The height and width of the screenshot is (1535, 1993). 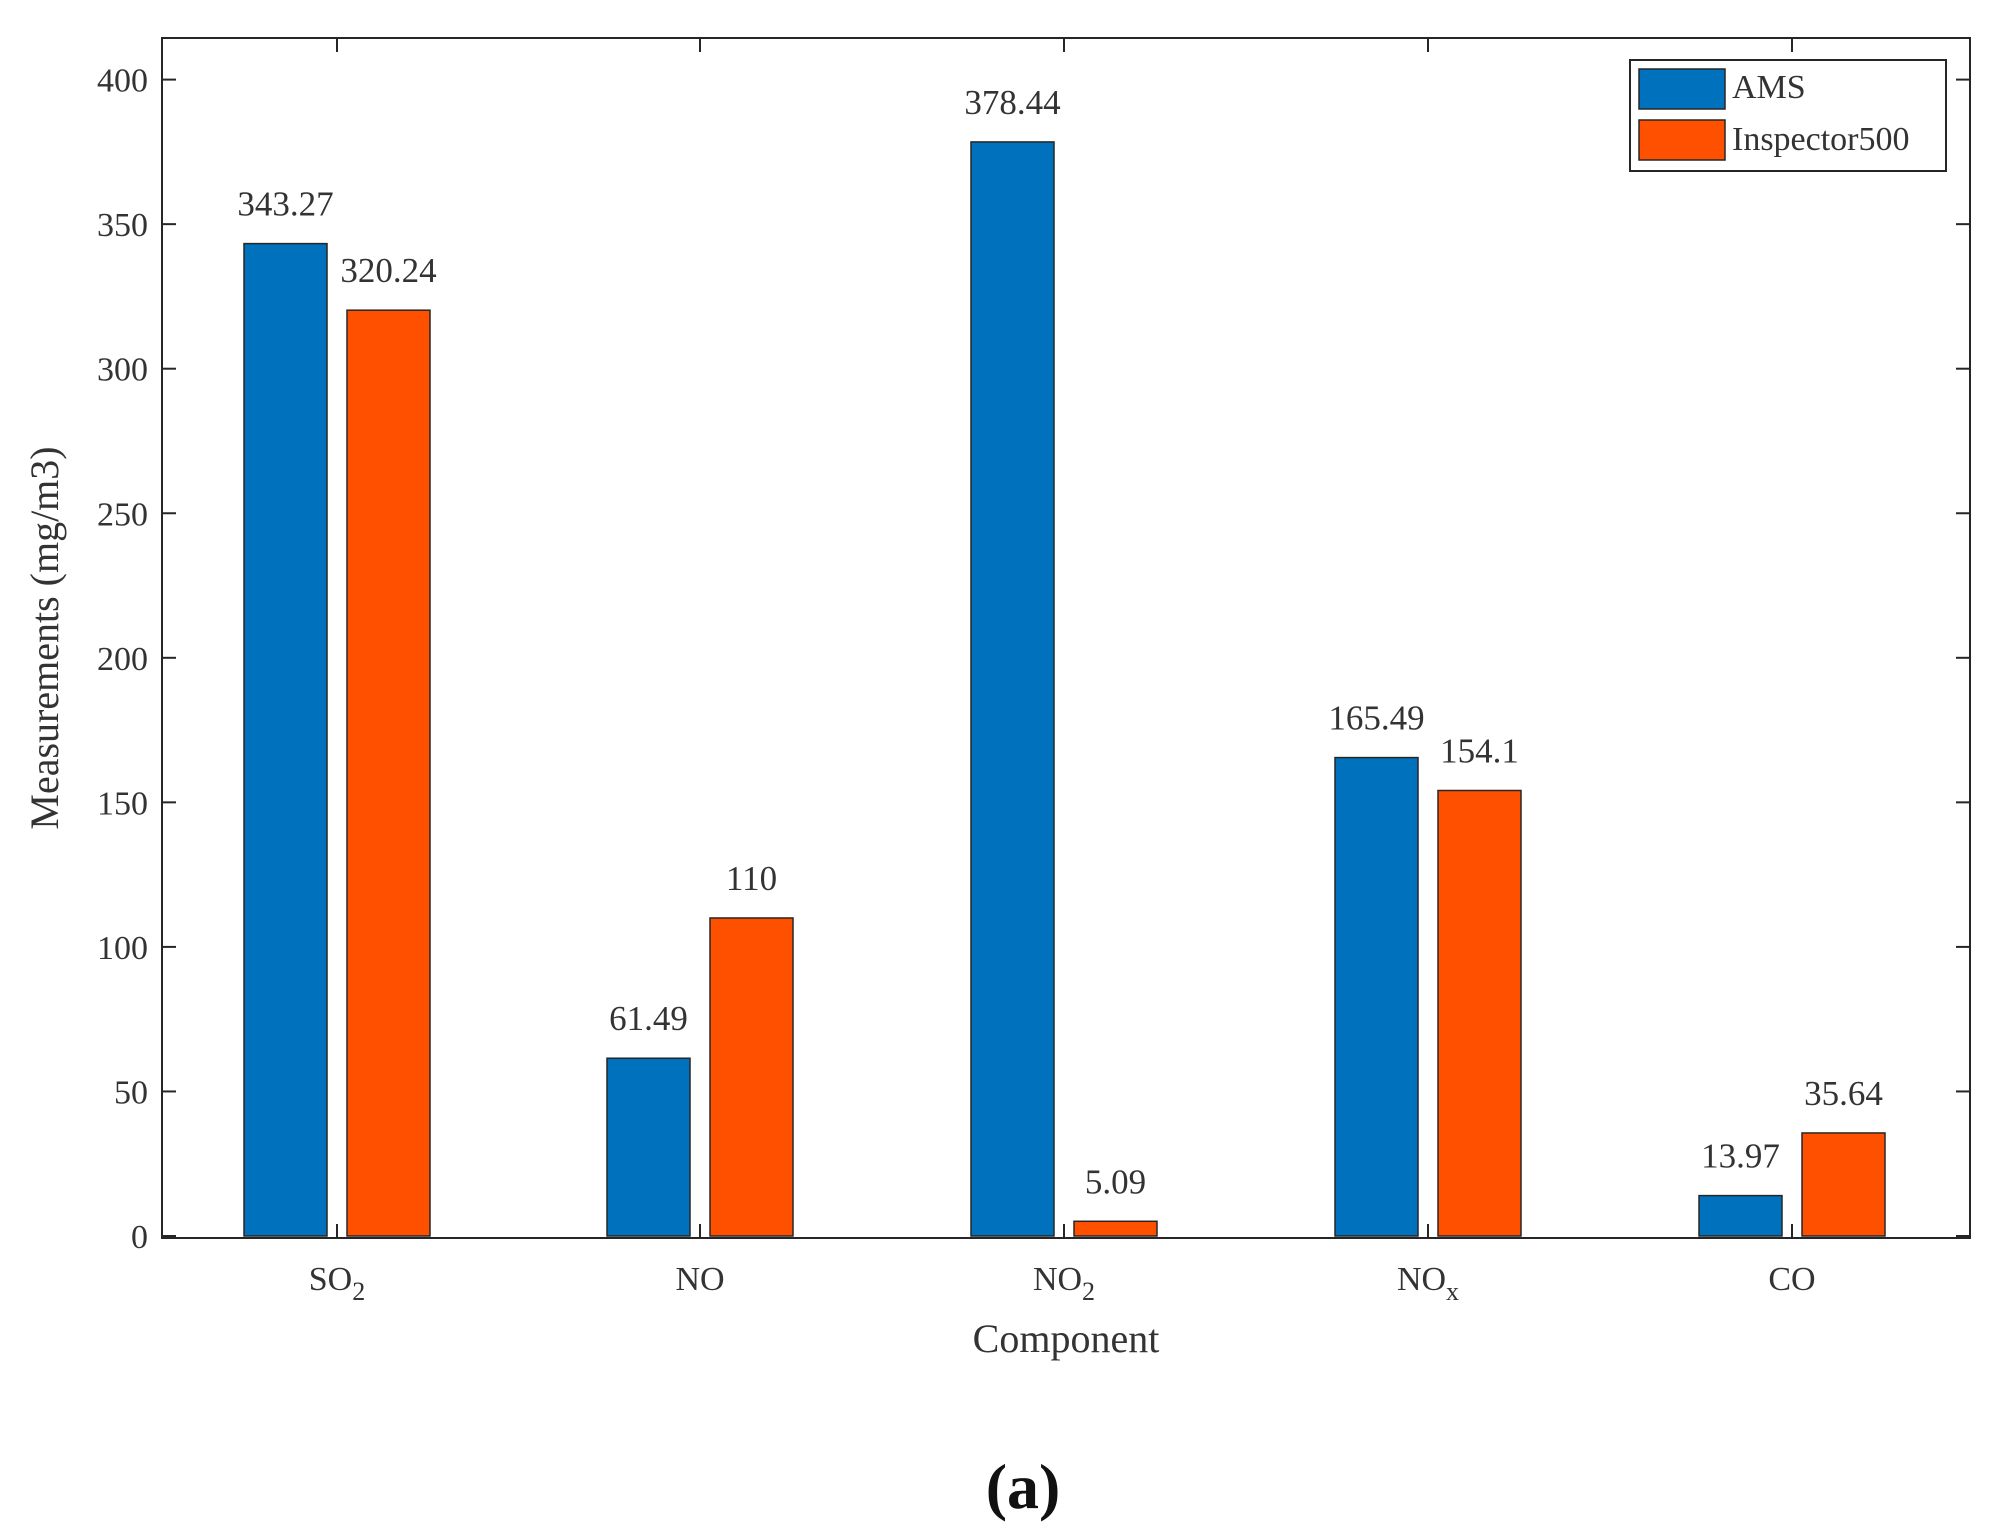 I want to click on bar-ams-so2, so click(x=285, y=739).